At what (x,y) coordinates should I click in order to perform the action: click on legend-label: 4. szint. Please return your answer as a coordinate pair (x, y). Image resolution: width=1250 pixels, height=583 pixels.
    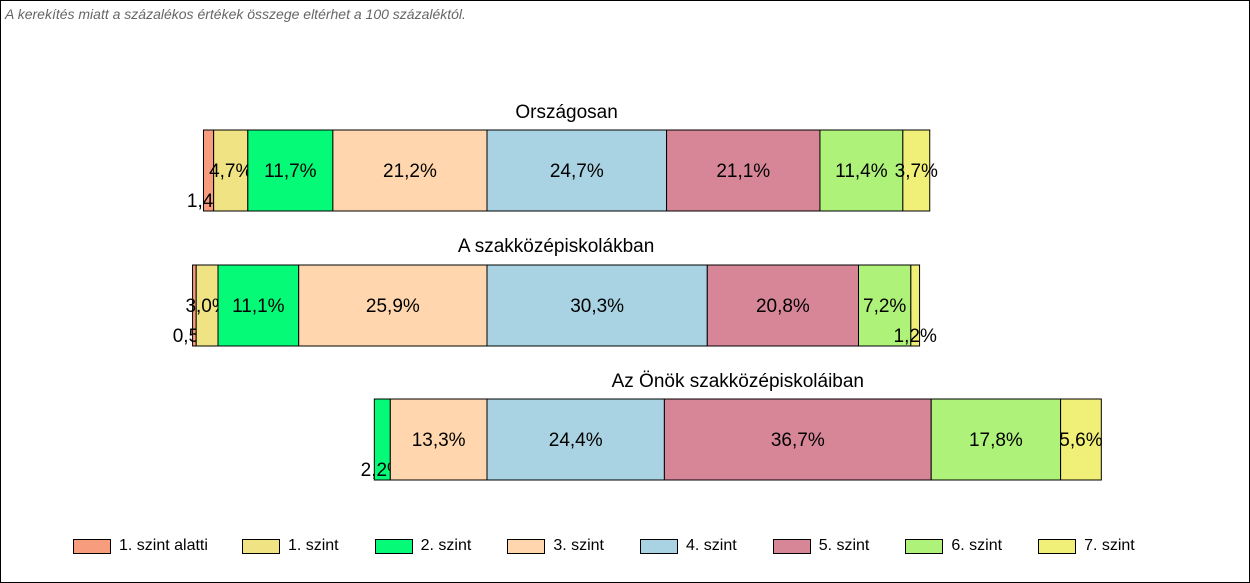
    Looking at the image, I should click on (711, 545).